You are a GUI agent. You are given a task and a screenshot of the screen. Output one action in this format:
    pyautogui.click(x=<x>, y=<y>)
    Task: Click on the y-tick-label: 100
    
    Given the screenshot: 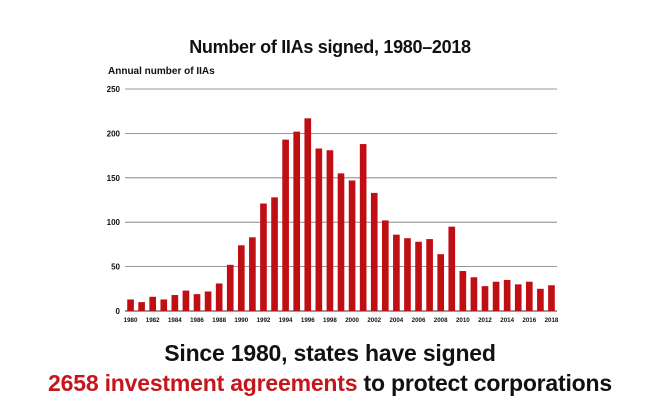 What is the action you would take?
    pyautogui.click(x=114, y=222)
    